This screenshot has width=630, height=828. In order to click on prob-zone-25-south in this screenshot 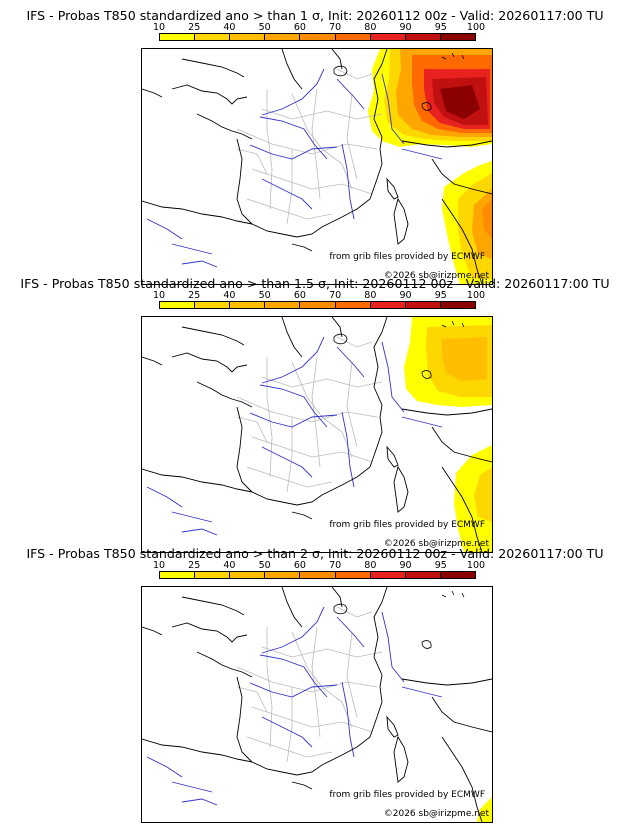, I will do `click(483, 494)`.